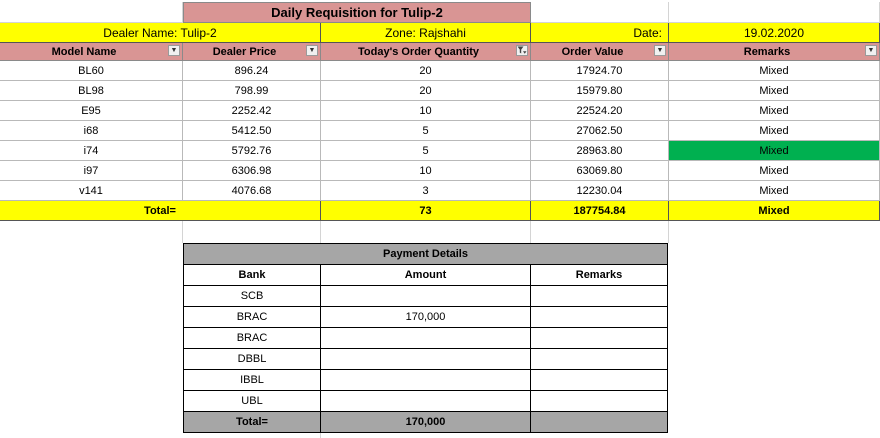 This screenshot has width=880, height=438. I want to click on price-cell: 5412.50, so click(252, 131).